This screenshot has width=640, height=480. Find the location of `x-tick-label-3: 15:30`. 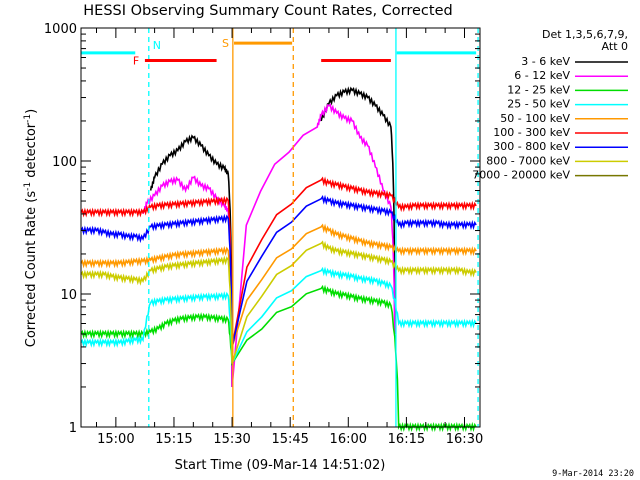

x-tick-label-3: 15:30 is located at coordinates (231, 439).